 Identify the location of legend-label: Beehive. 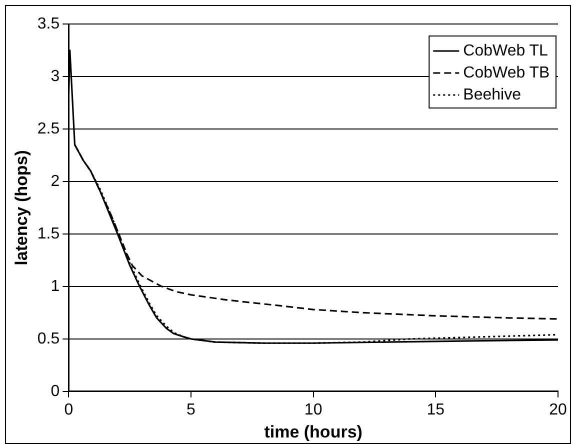
(492, 95).